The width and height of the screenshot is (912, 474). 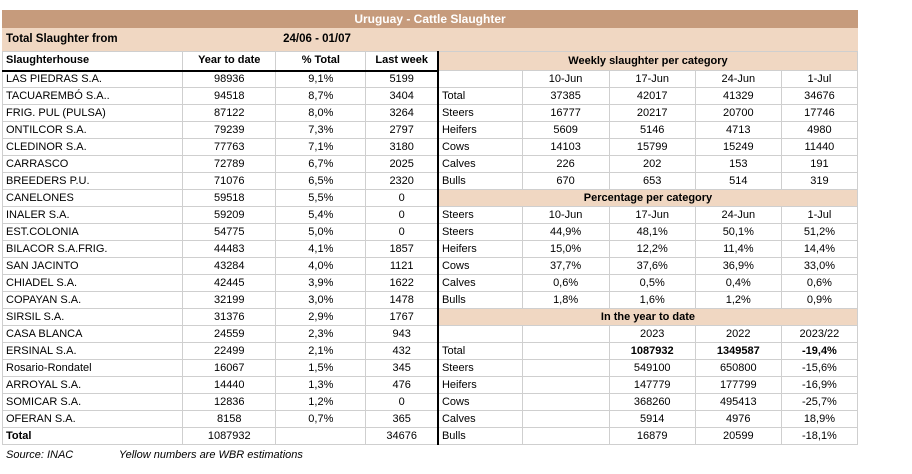 What do you see at coordinates (738, 249) in the screenshot?
I see `value-cell: 11,4%` at bounding box center [738, 249].